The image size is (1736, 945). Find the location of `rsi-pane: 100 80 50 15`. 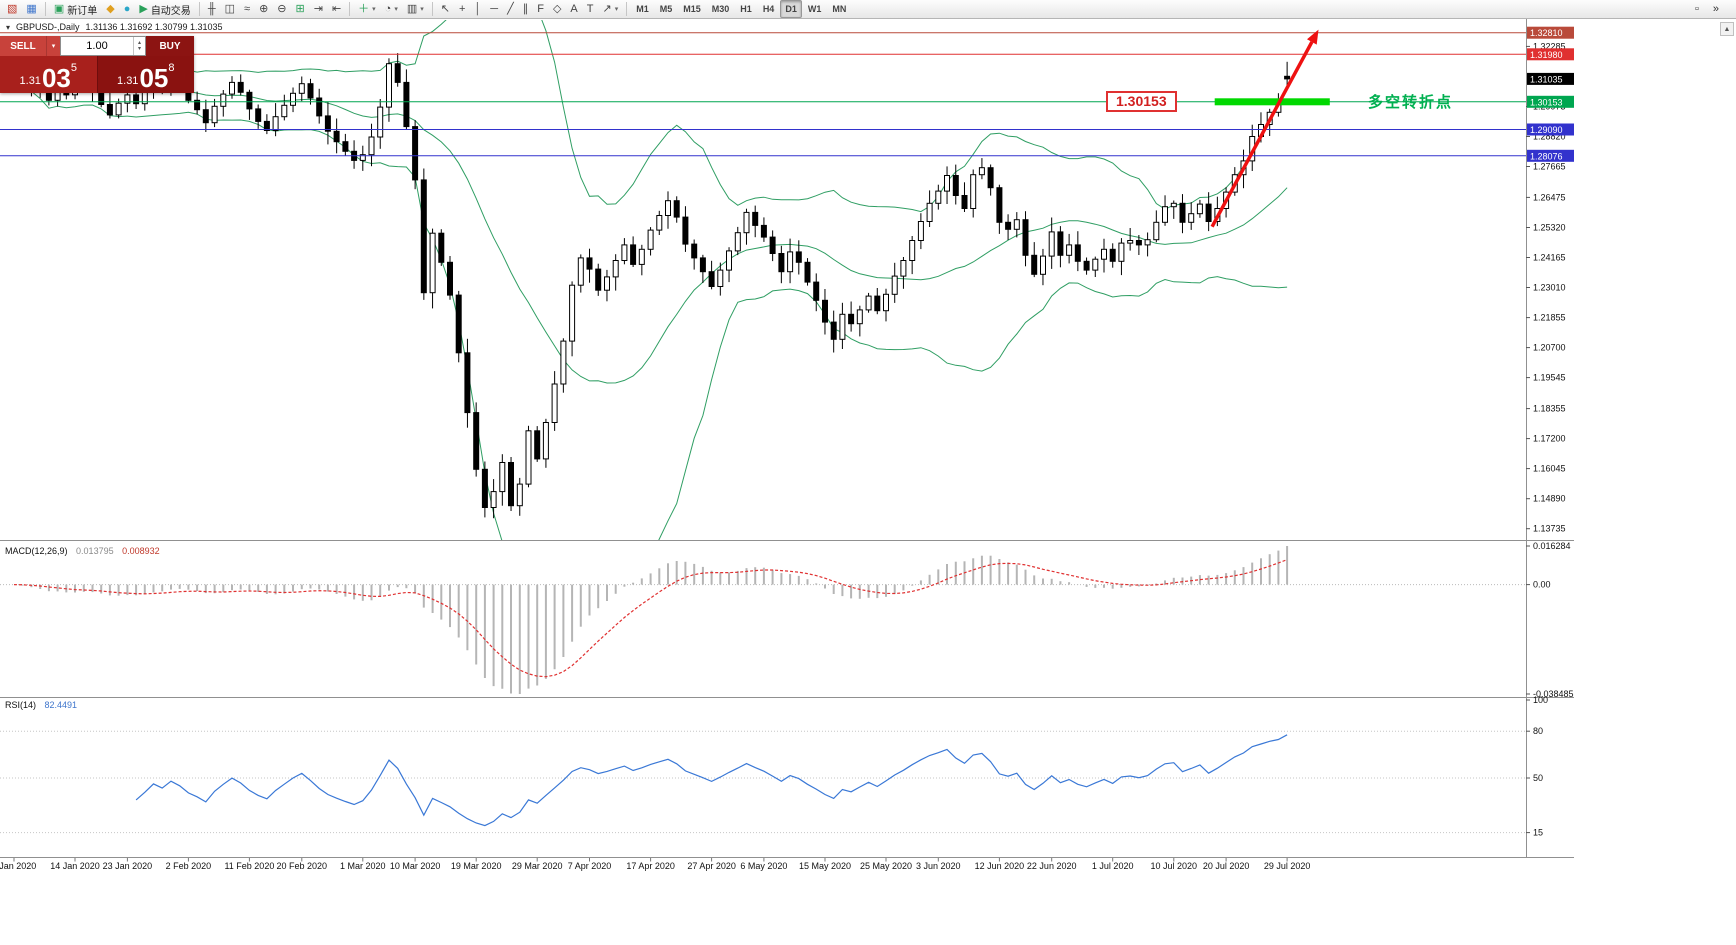

rsi-pane: 100 80 50 15 is located at coordinates (774, 766).